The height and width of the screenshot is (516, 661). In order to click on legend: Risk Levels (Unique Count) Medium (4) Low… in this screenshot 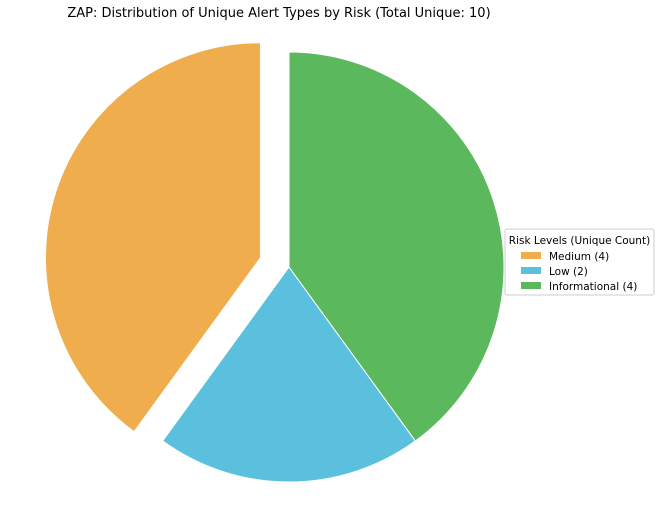, I will do `click(579, 262)`.